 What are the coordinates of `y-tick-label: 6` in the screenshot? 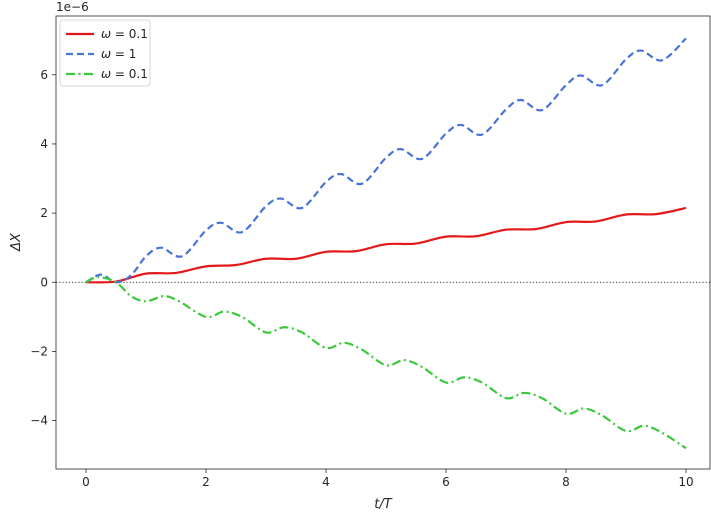 It's located at (44, 75).